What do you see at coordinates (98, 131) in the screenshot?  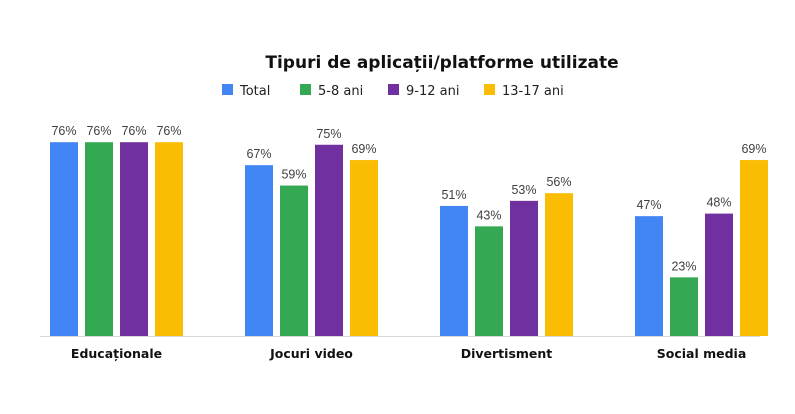 I see `value-label-0-1: 76%` at bounding box center [98, 131].